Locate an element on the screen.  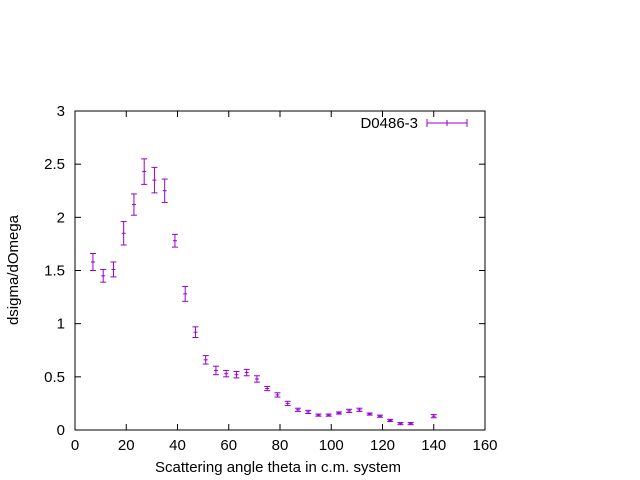
x-tick-label: 40 is located at coordinates (177, 445).